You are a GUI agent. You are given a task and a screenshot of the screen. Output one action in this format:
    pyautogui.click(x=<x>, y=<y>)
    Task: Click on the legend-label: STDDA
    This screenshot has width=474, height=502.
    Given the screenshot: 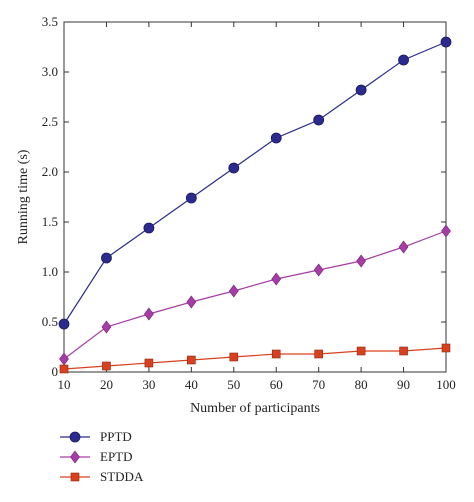 What is the action you would take?
    pyautogui.click(x=122, y=476)
    